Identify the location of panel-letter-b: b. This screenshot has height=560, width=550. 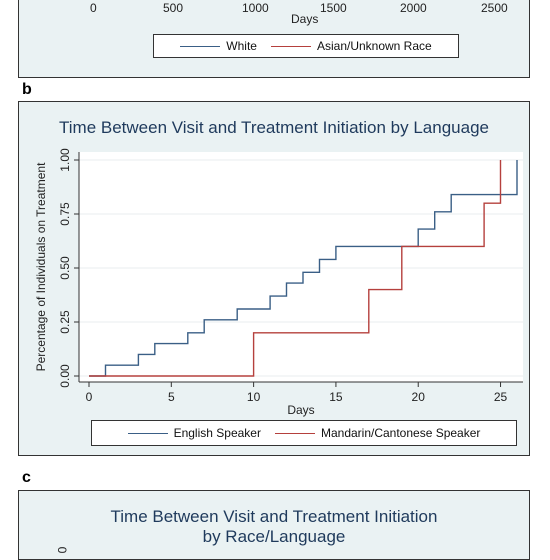
(27, 89).